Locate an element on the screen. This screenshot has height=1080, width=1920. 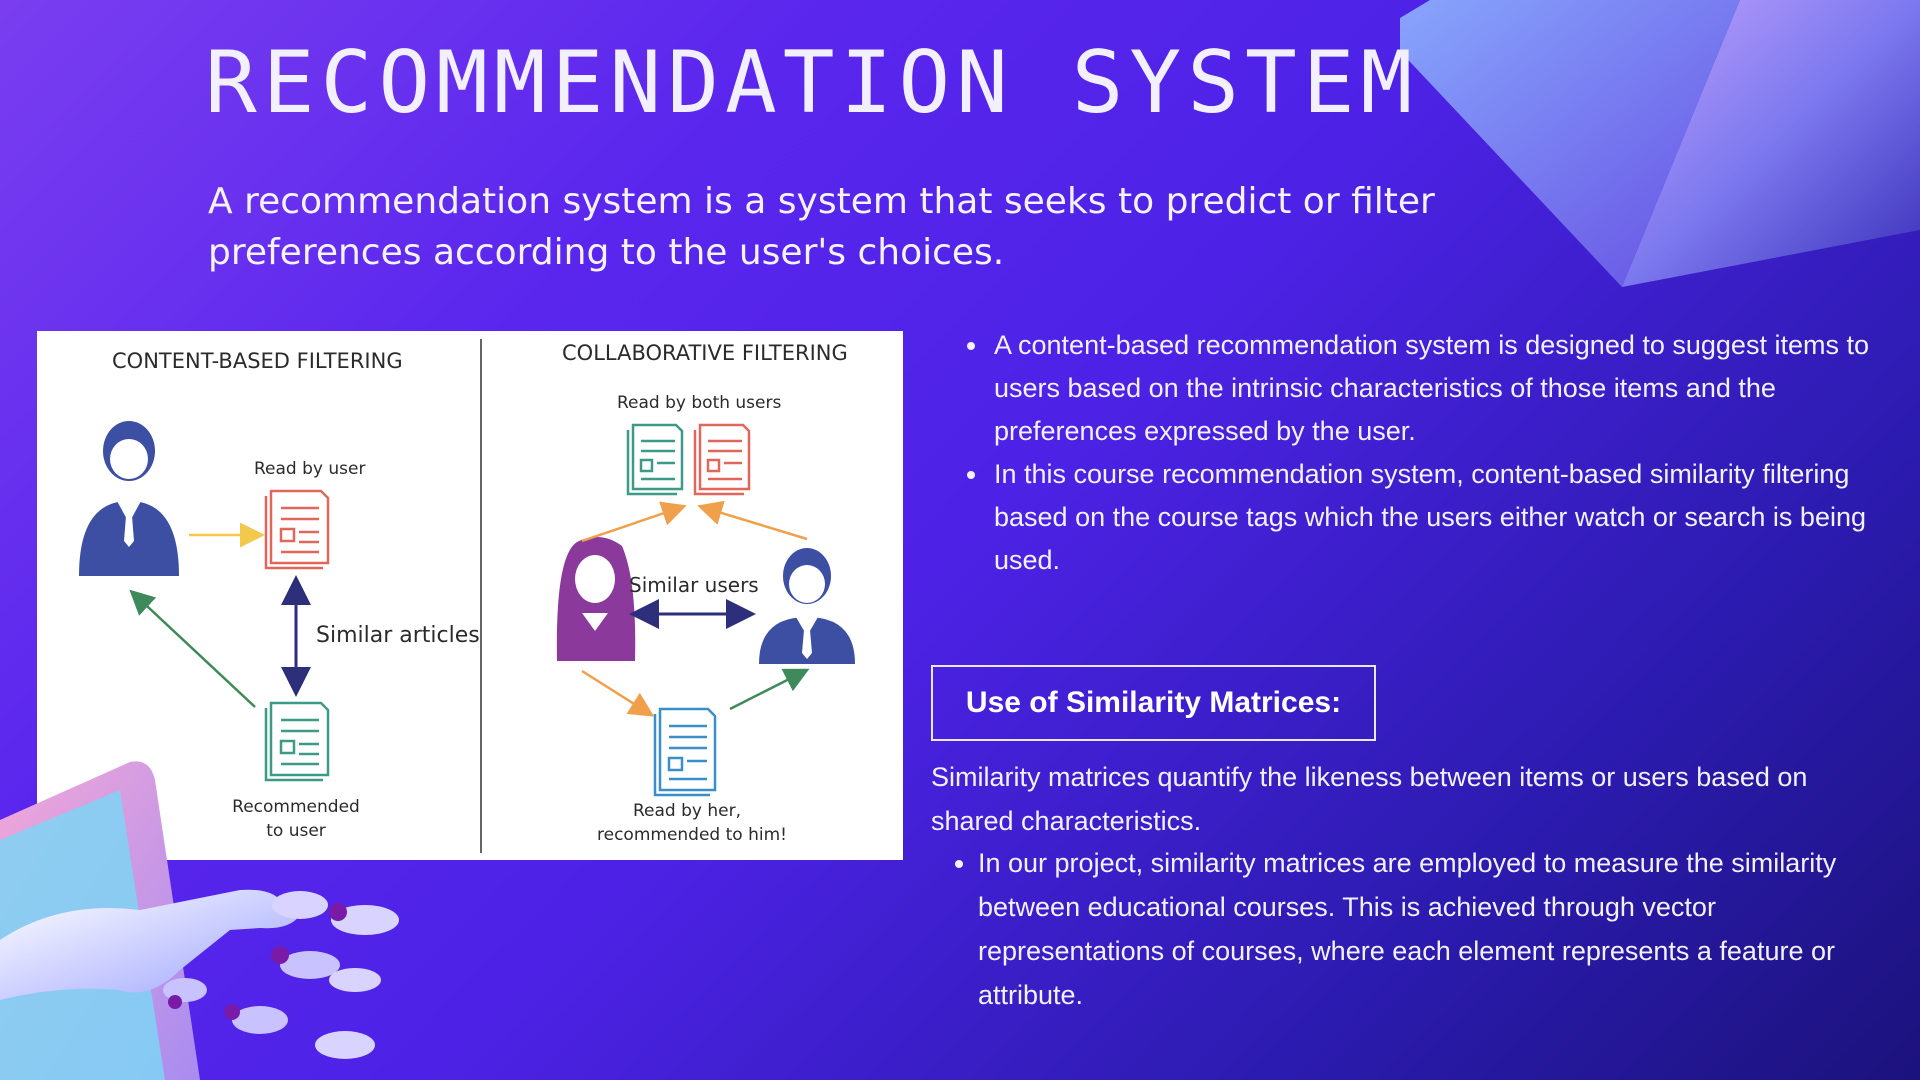
slide-title: RECOMMENDATION SYSTEM is located at coordinates (812, 83).